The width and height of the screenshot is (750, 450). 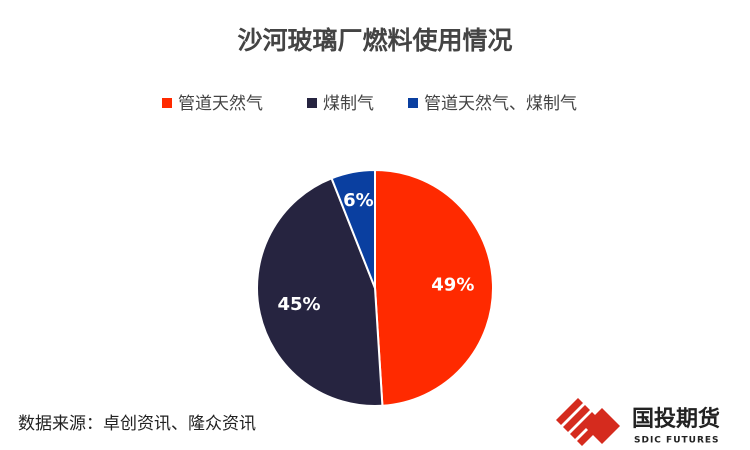 What do you see at coordinates (676, 419) in the screenshot?
I see `logo-name: 国投期货` at bounding box center [676, 419].